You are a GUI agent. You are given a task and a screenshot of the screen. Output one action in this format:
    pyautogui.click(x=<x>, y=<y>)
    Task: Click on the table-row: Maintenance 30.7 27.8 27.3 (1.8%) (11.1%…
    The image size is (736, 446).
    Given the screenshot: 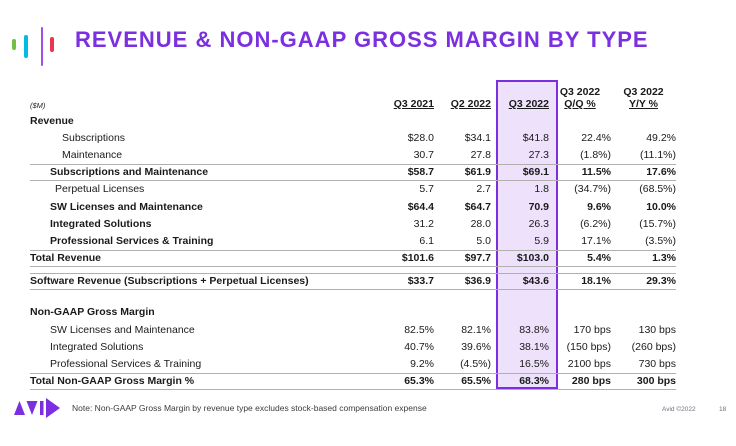 What is the action you would take?
    pyautogui.click(x=353, y=154)
    